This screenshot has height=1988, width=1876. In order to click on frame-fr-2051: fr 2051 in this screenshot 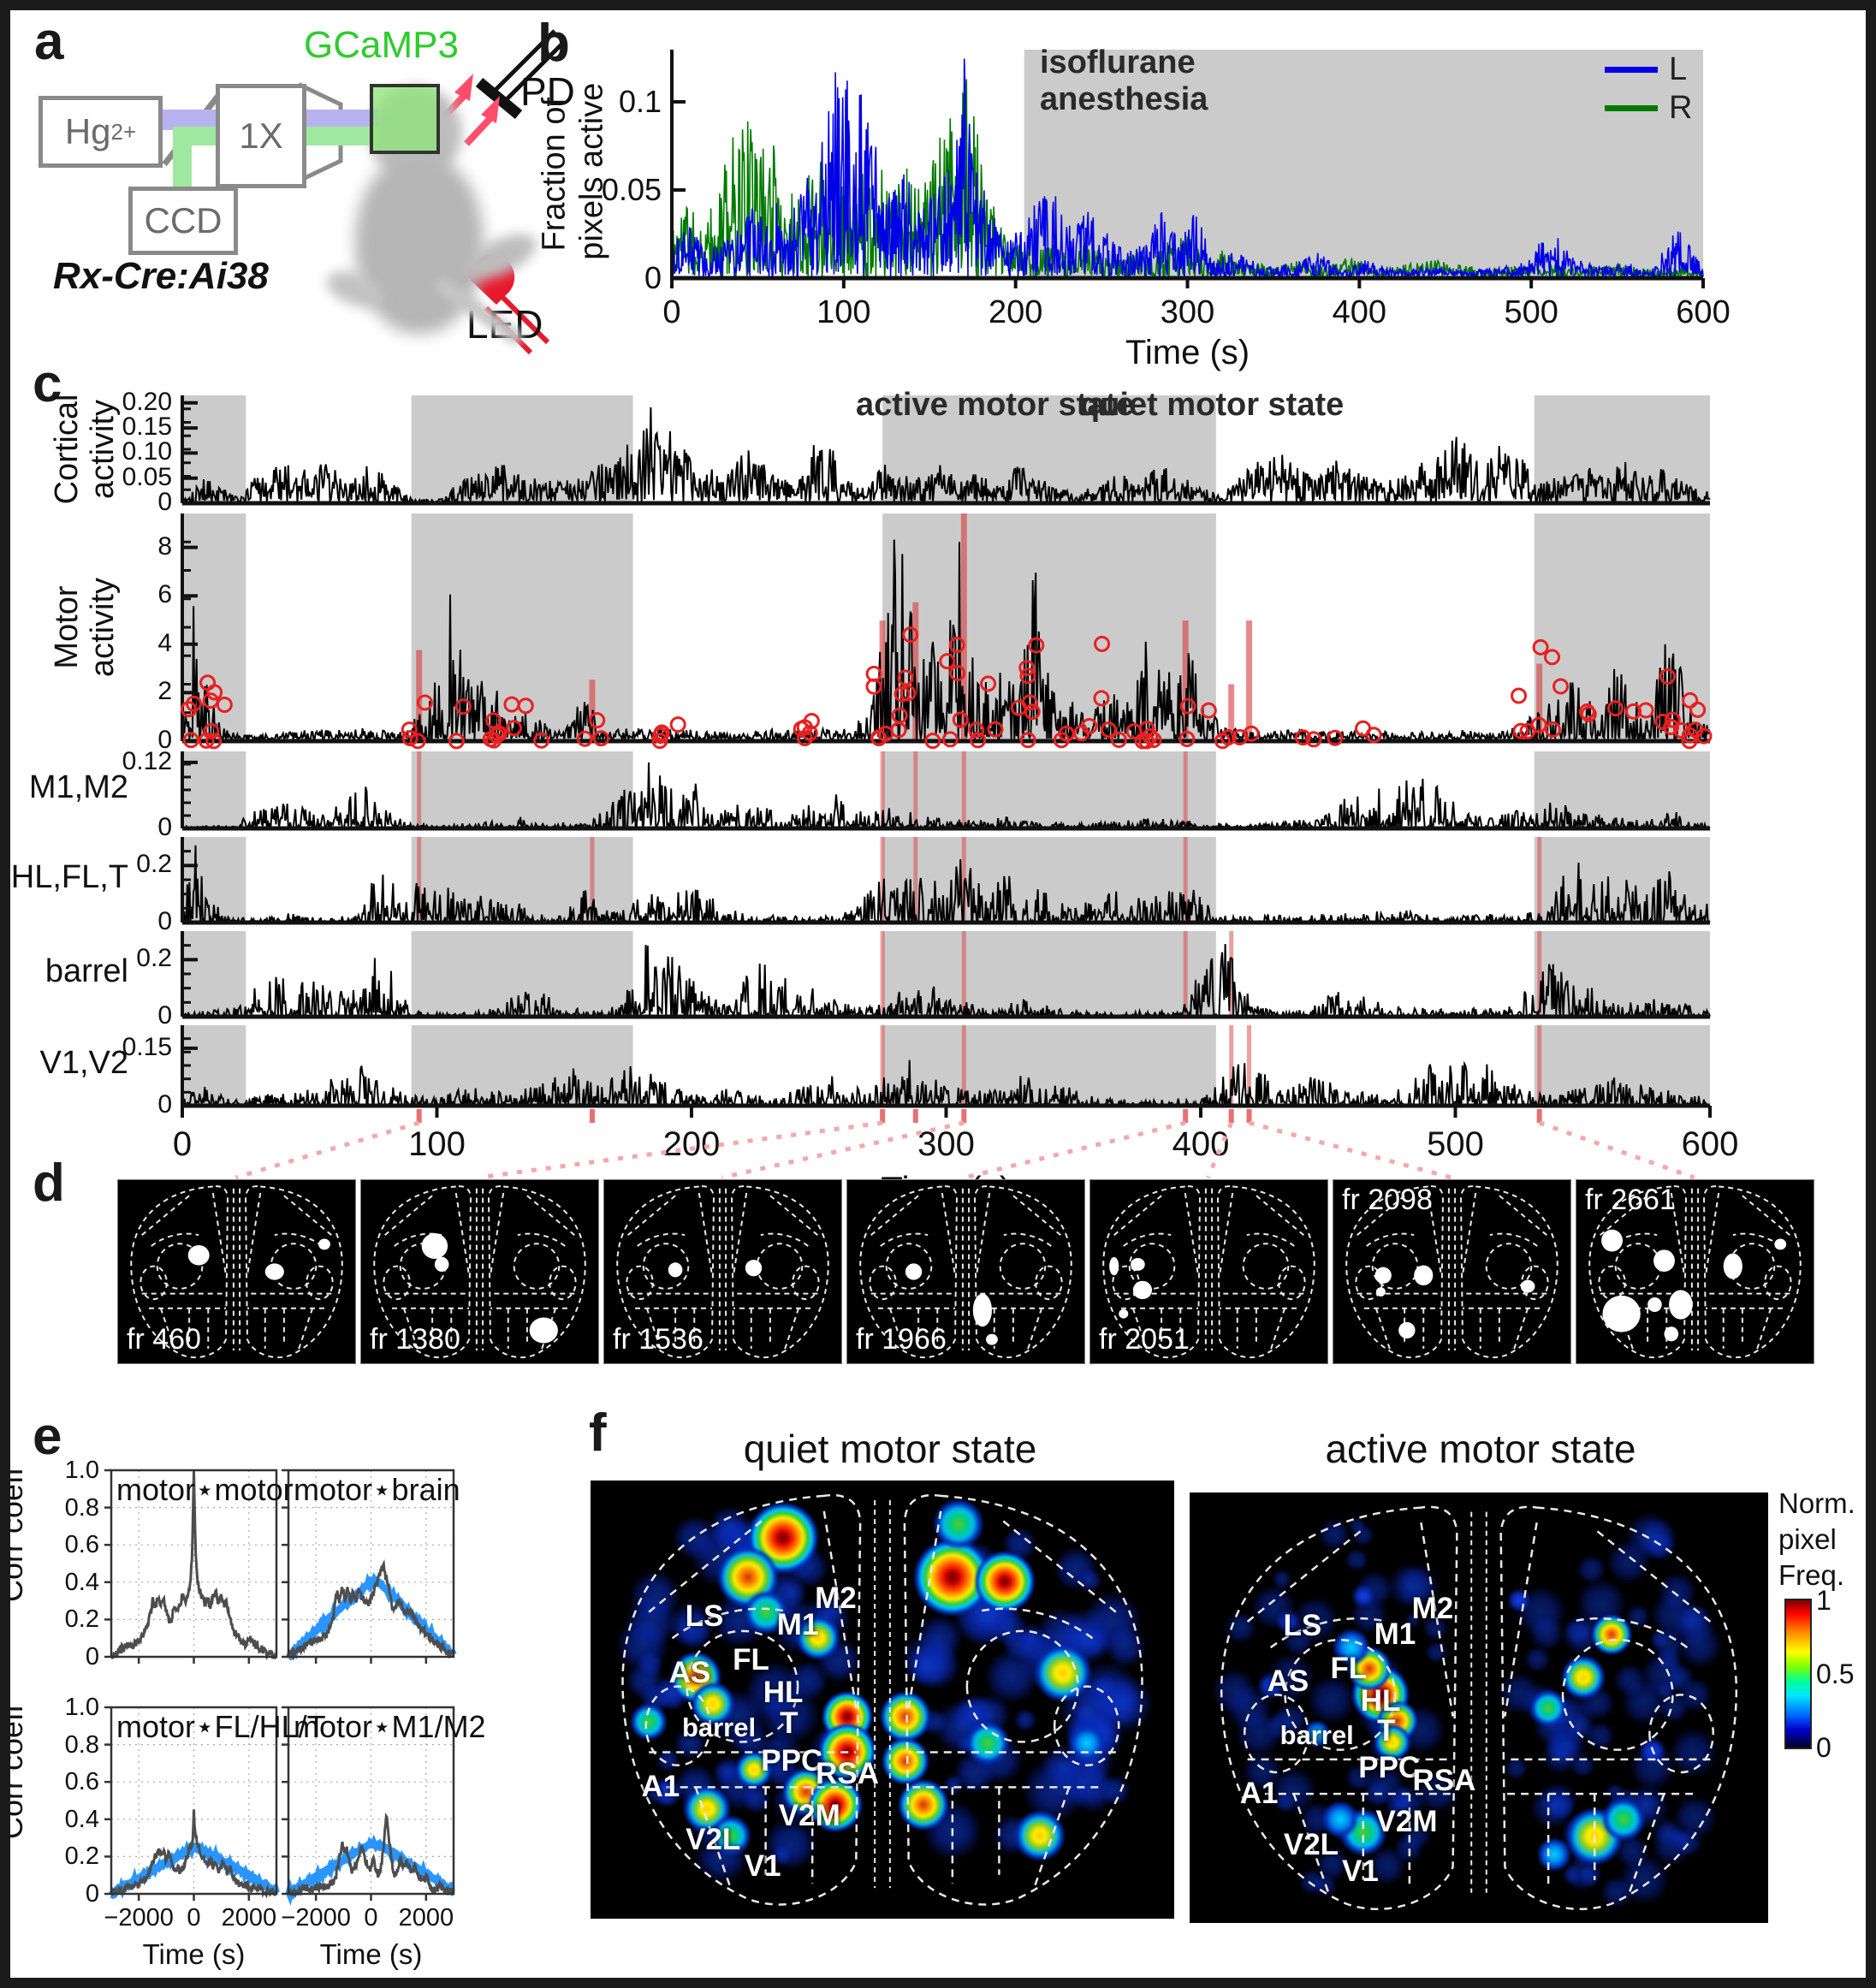, I will do `click(1208, 1271)`.